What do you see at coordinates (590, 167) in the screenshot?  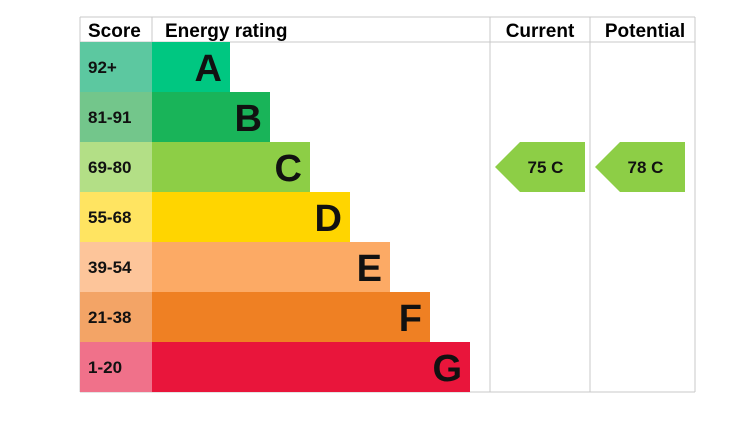 I see `rating-indicators: 75 C 78 C` at bounding box center [590, 167].